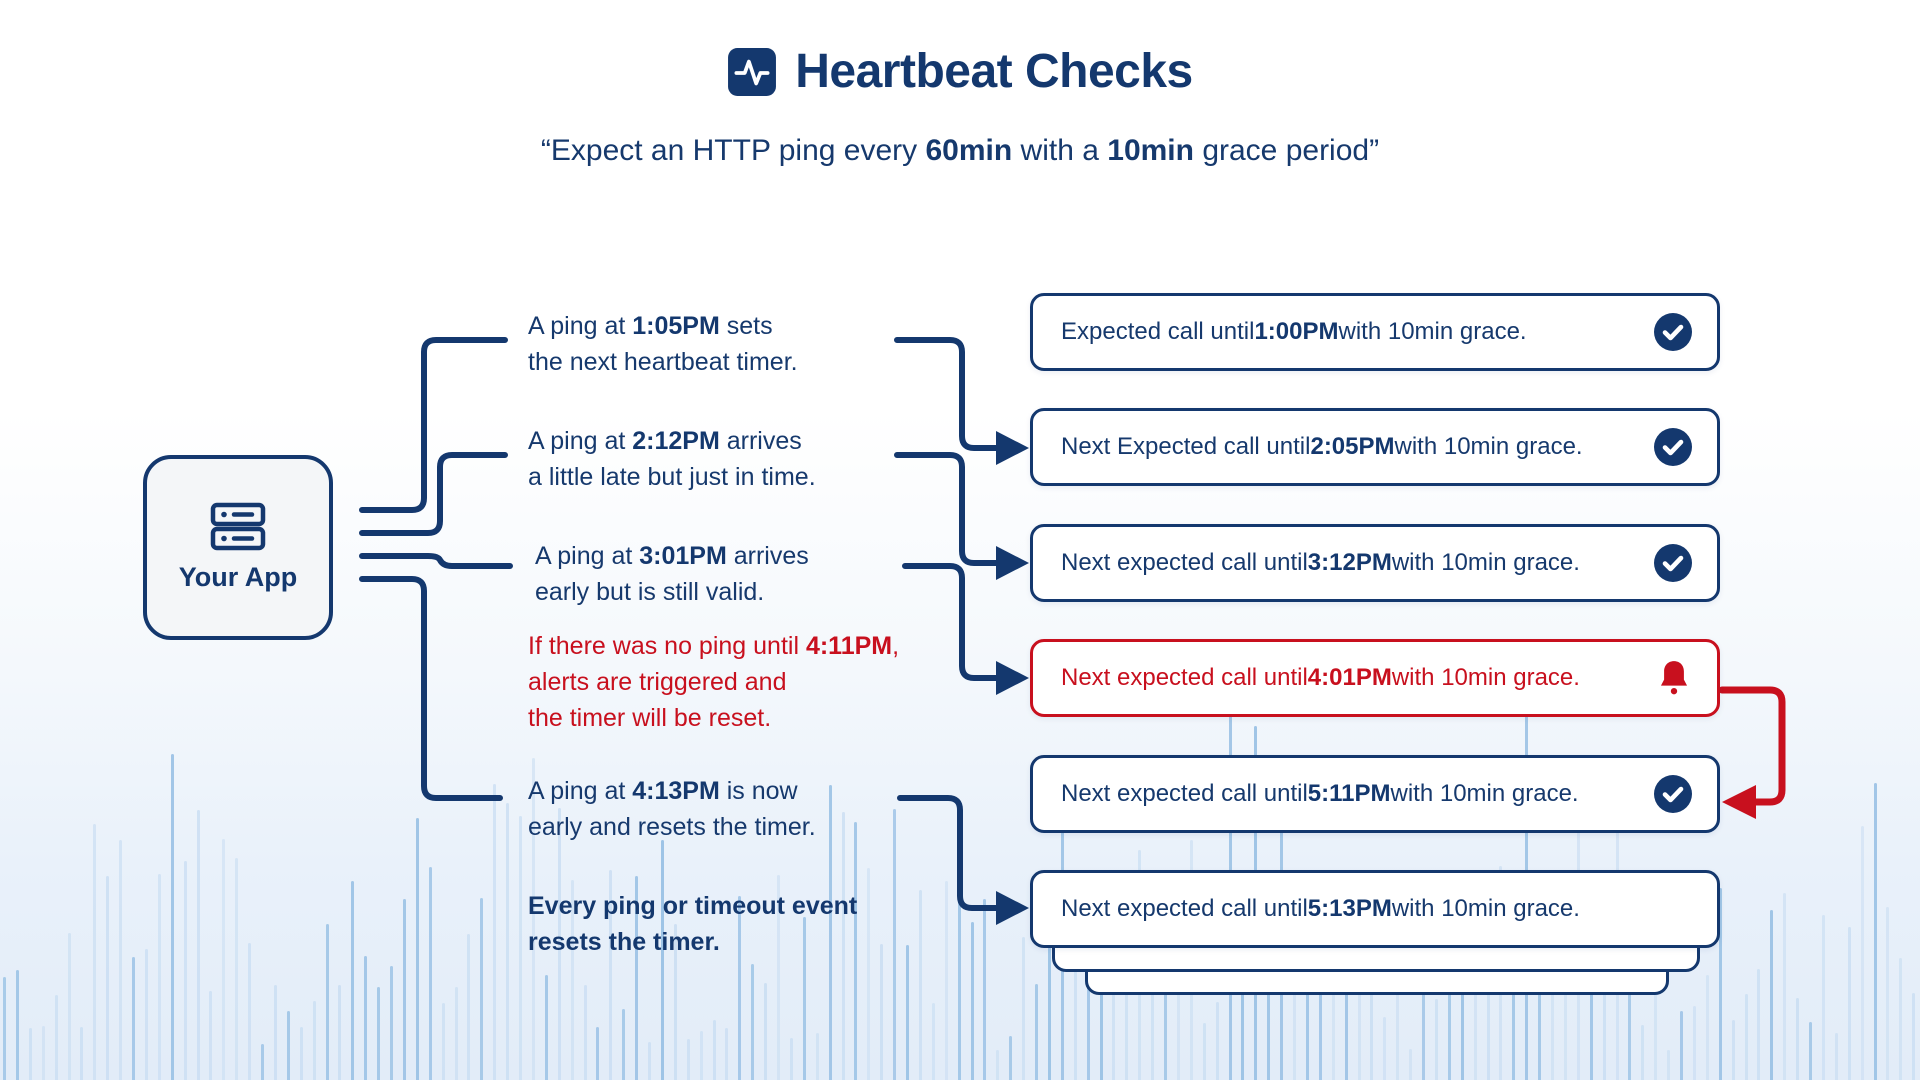 Image resolution: width=1920 pixels, height=1080 pixels. What do you see at coordinates (994, 71) in the screenshot?
I see `page-title: Heartbeat Checks` at bounding box center [994, 71].